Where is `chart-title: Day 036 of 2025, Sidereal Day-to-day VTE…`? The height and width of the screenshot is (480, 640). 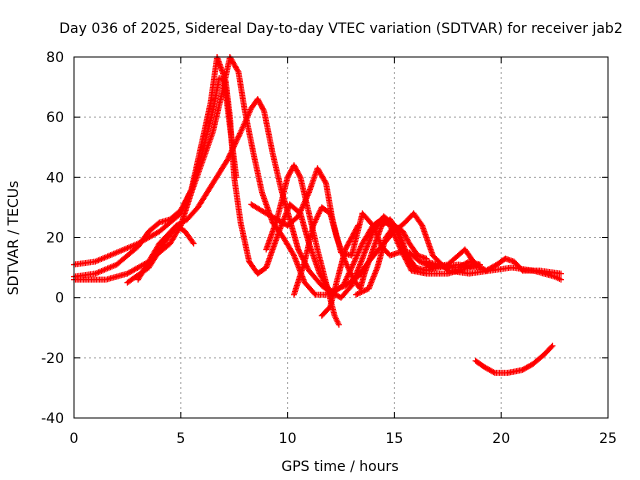 chart-title: Day 036 of 2025, Sidereal Day-to-day VTE… is located at coordinates (340, 29).